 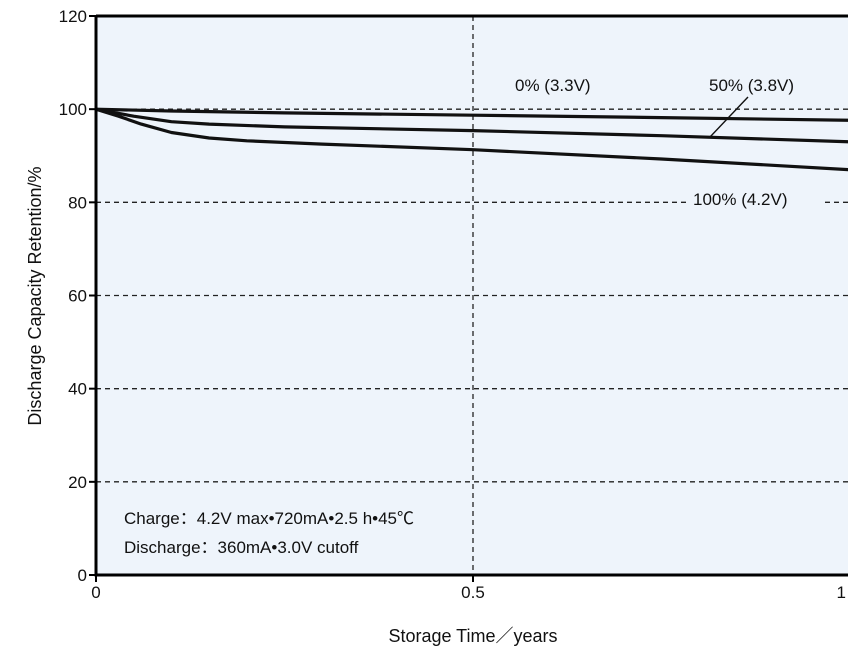 What do you see at coordinates (473, 592) in the screenshot?
I see `x-tick-label-0-5: 0.5` at bounding box center [473, 592].